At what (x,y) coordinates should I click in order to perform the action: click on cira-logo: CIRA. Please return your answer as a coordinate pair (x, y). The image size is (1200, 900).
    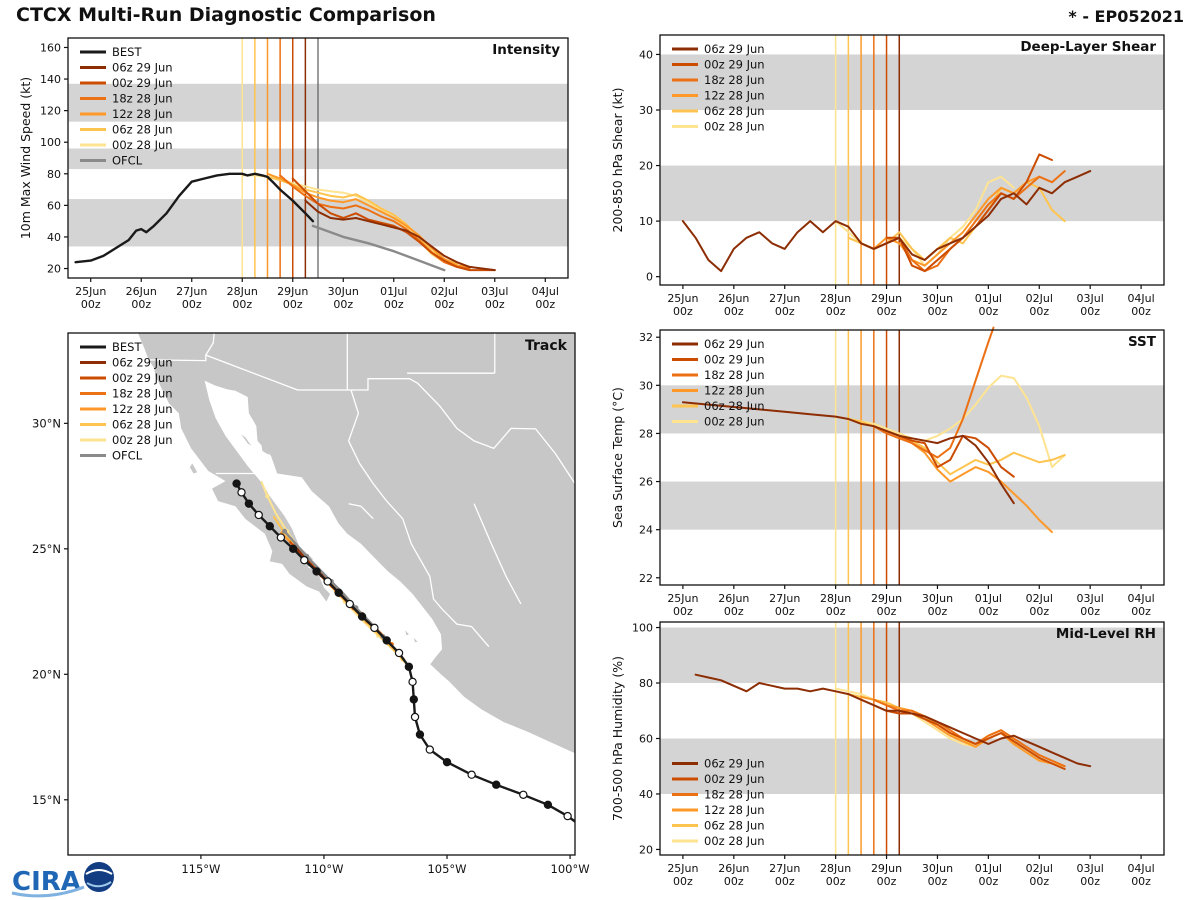
    Looking at the image, I should click on (62, 880).